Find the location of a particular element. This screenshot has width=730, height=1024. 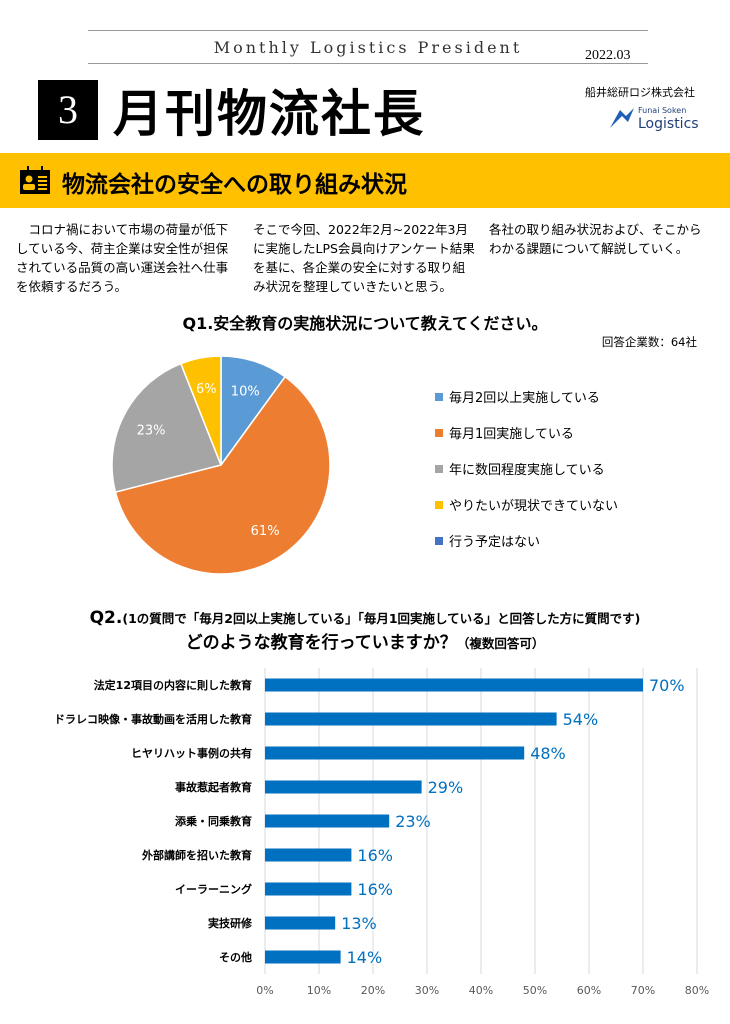

q2-question-text: どのような教育を行っていますか？ is located at coordinates (321, 643).